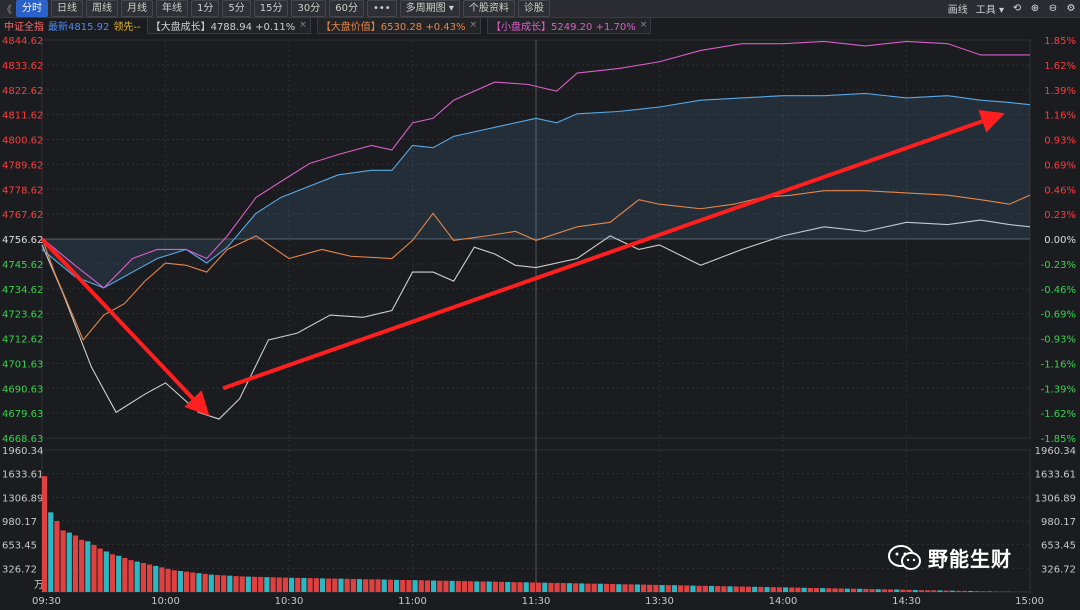 The height and width of the screenshot is (610, 1080). I want to click on volume-tick-right: 980.17, so click(1058, 522).